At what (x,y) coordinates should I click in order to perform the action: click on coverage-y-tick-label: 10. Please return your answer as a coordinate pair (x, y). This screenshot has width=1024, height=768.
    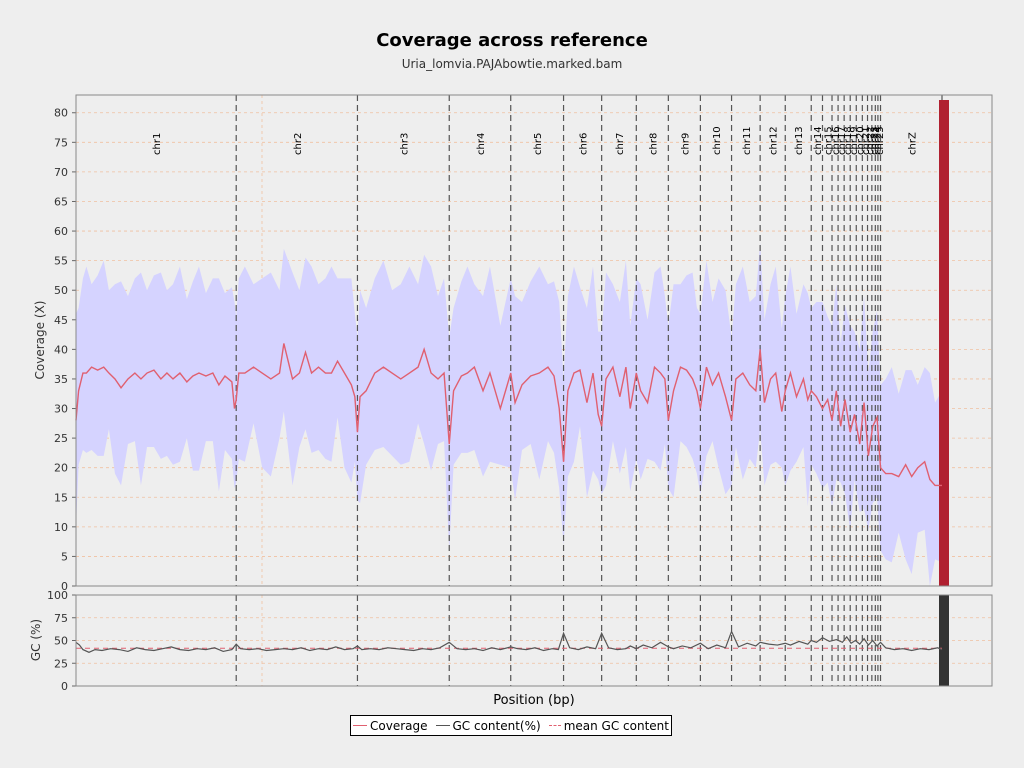
    Looking at the image, I should click on (61, 527).